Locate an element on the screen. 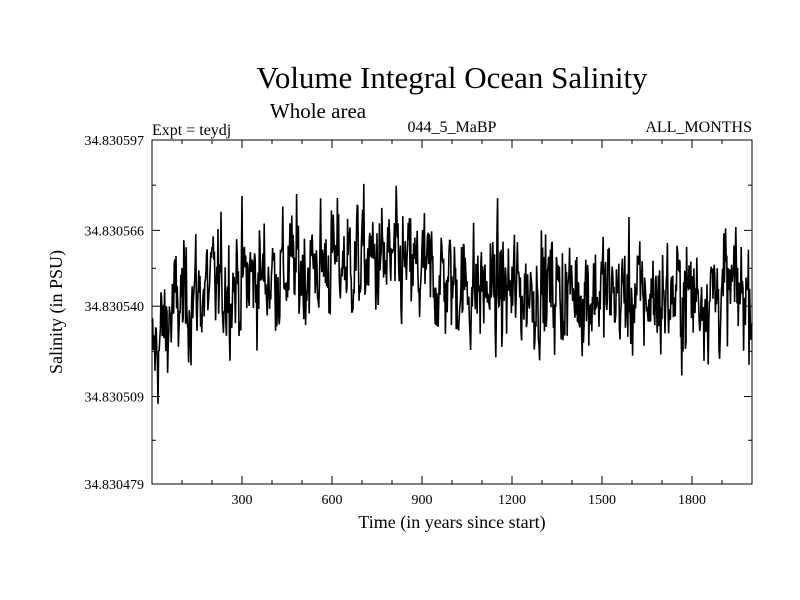  x-axis-label: Time (in years since start) is located at coordinates (451, 522).